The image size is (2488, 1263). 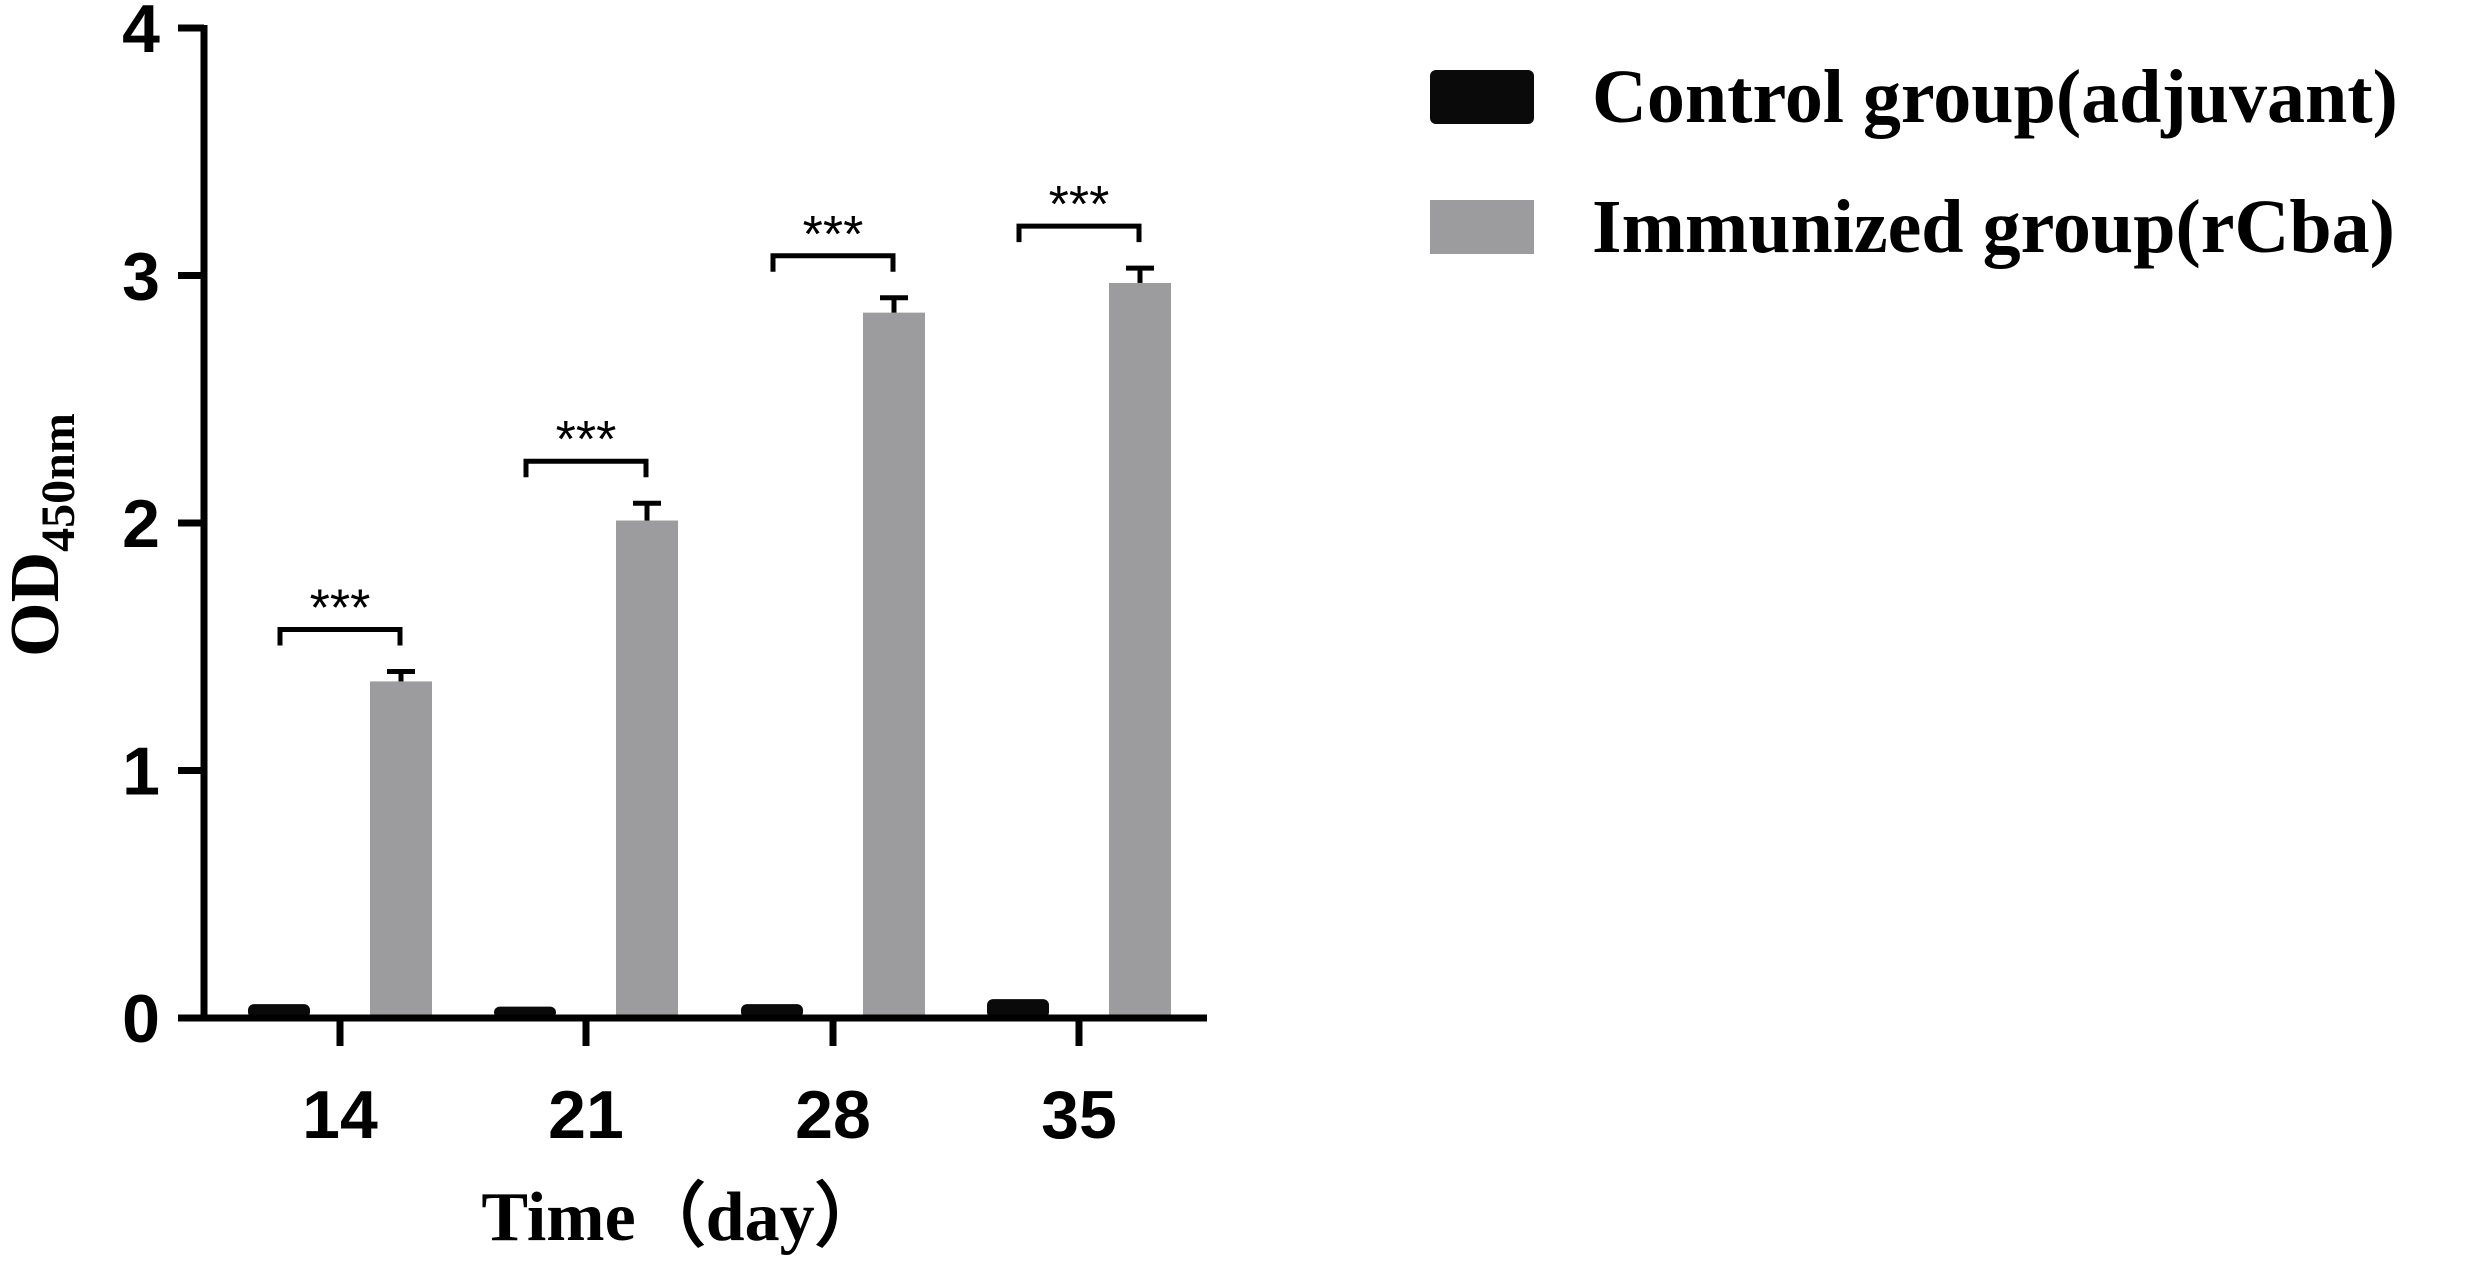 I want to click on x-tick-label: 14, so click(x=340, y=1115).